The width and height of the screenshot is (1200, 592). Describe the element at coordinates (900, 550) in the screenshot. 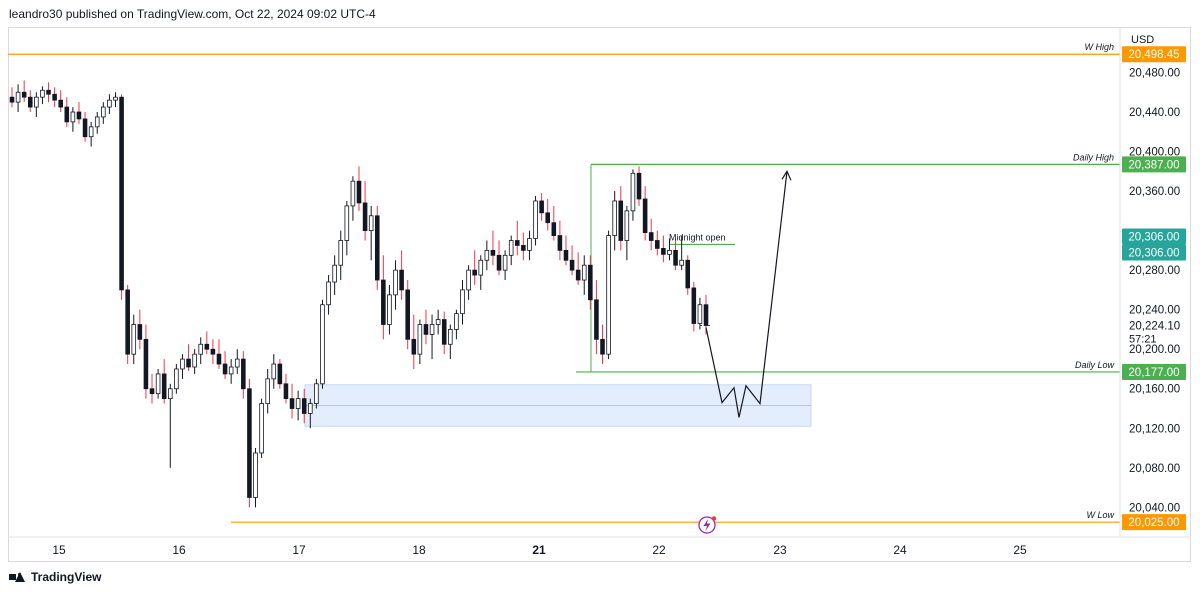

I see `x-tick-label: 24` at that location.